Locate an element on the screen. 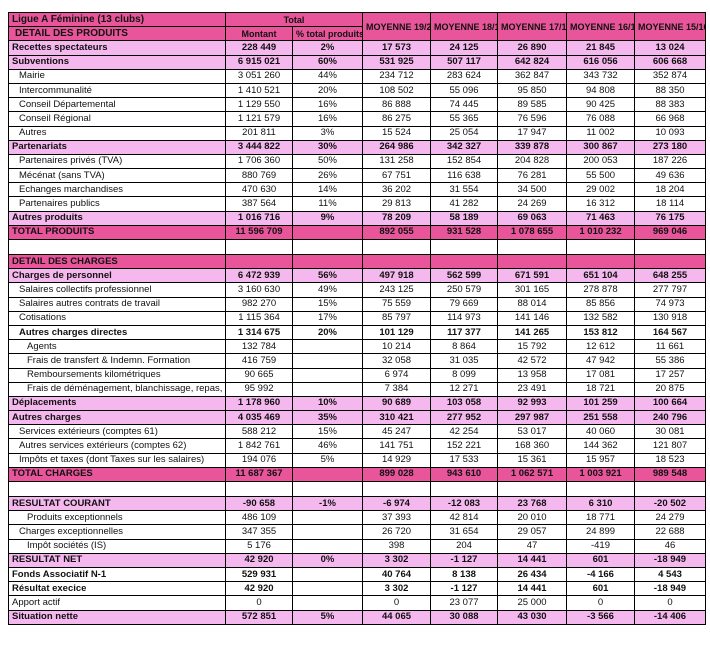 Image resolution: width=710 pixels, height=647 pixels. montant-cell: 1 115 364 is located at coordinates (259, 318).